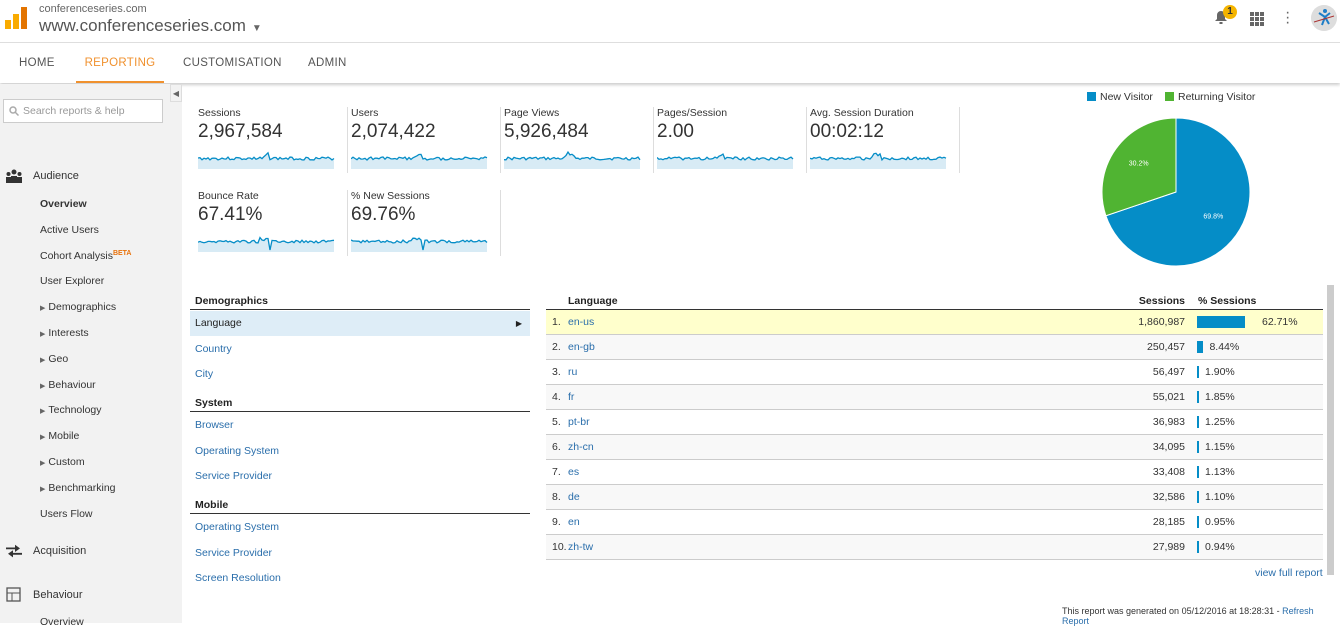 This screenshot has width=1340, height=628. I want to click on metric--new-sessions: % New Sessions 69.76%, so click(426, 223).